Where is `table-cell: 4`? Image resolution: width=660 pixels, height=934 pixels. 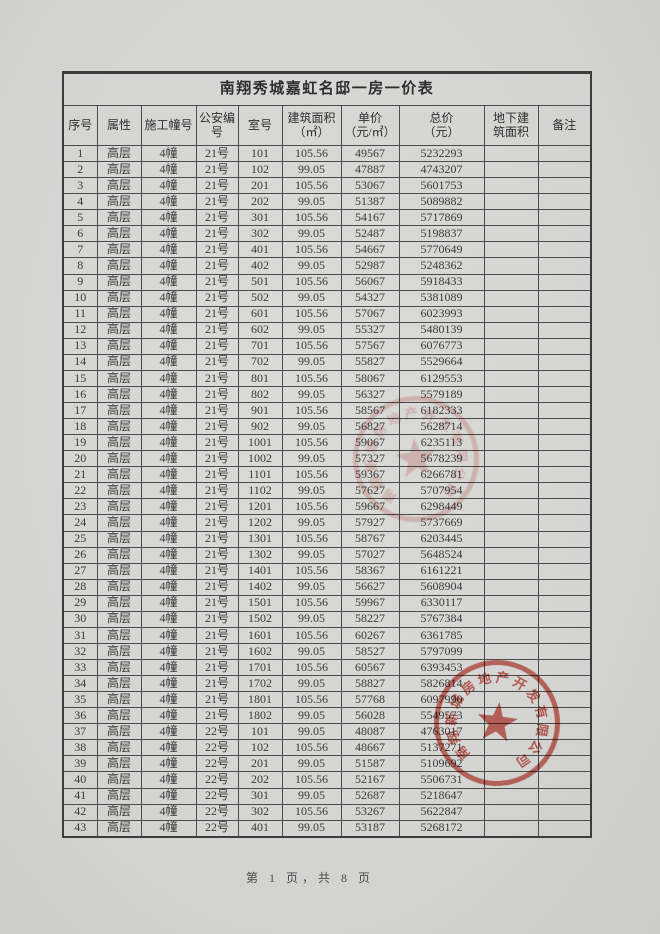
table-cell: 4 is located at coordinates (80, 202).